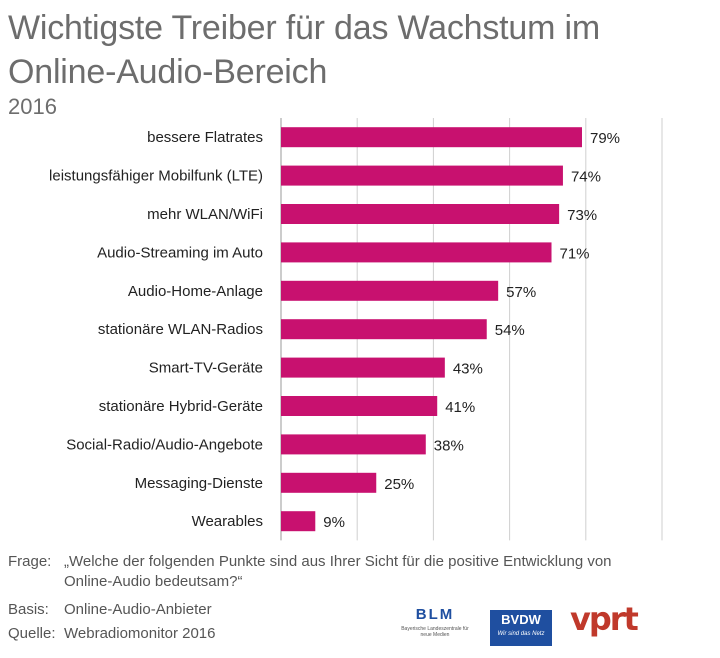 Image resolution: width=720 pixels, height=658 pixels. Describe the element at coordinates (28, 609) in the screenshot. I see `footer-basis-label: Basis:` at that location.